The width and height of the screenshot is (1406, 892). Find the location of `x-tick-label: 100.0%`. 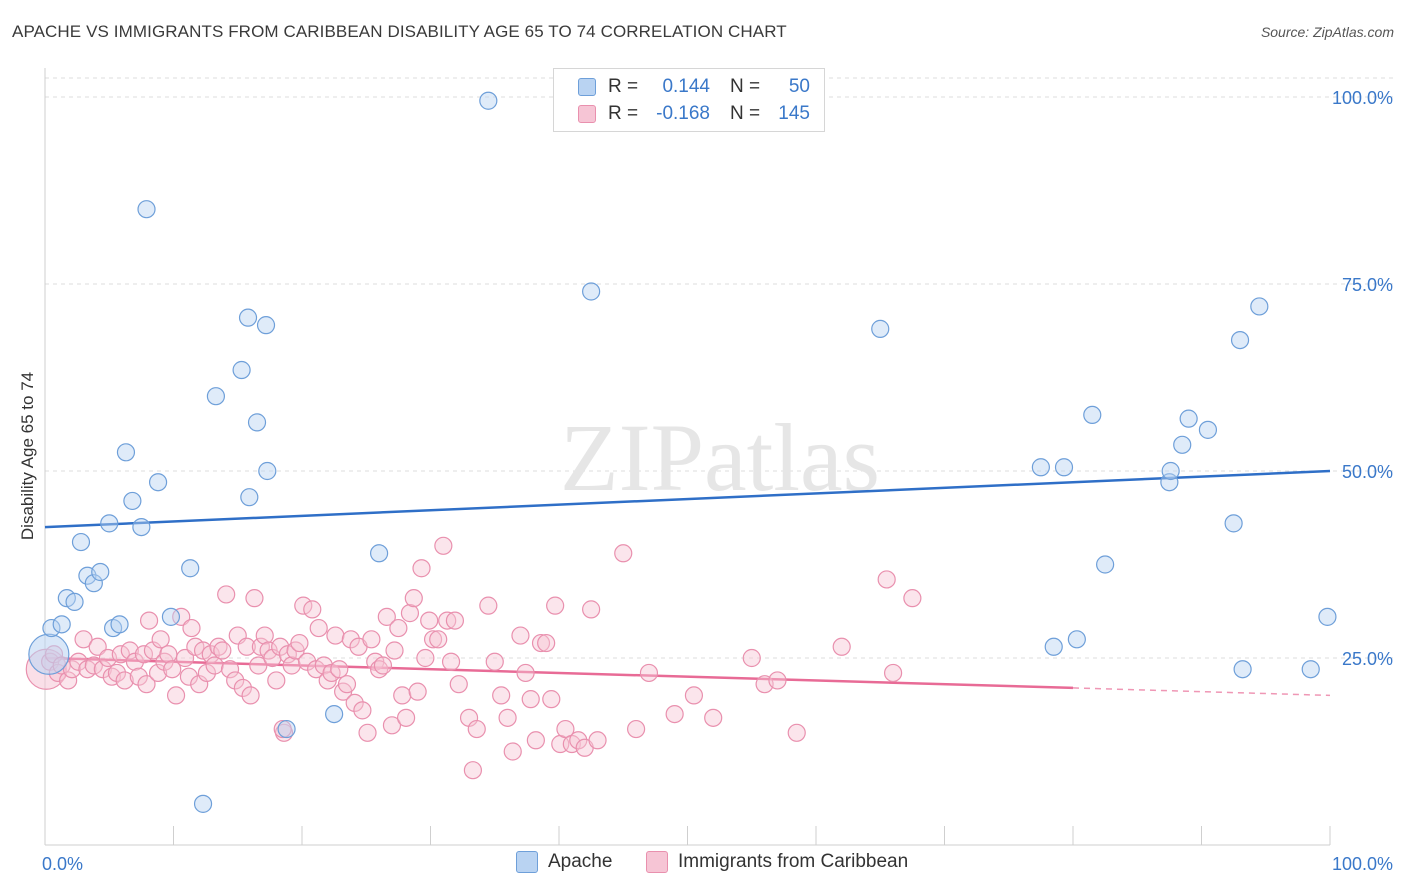

x-tick-label: 100.0% is located at coordinates (1362, 864).